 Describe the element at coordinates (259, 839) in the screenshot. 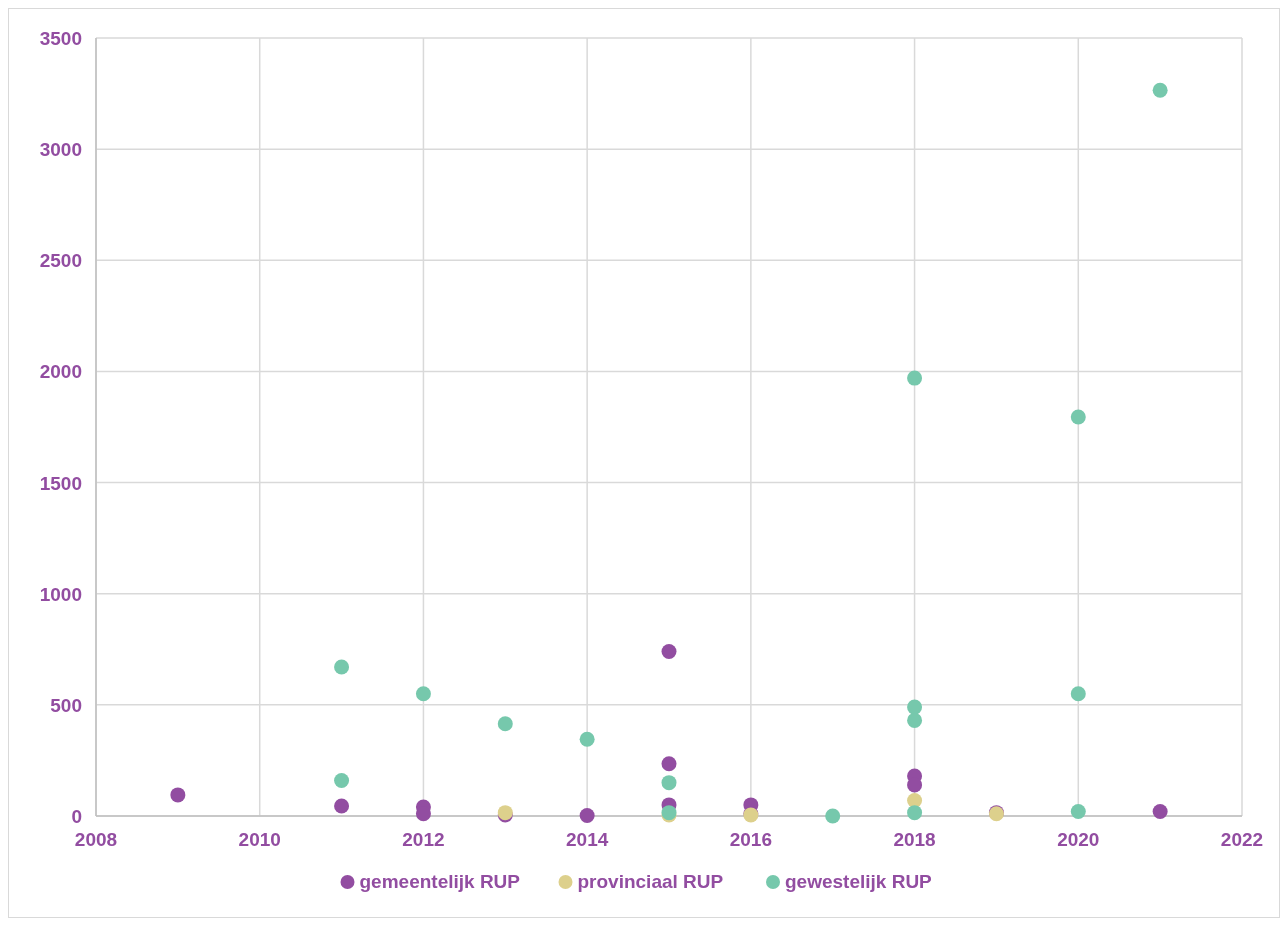

I see `x-tick-label: 2010` at that location.